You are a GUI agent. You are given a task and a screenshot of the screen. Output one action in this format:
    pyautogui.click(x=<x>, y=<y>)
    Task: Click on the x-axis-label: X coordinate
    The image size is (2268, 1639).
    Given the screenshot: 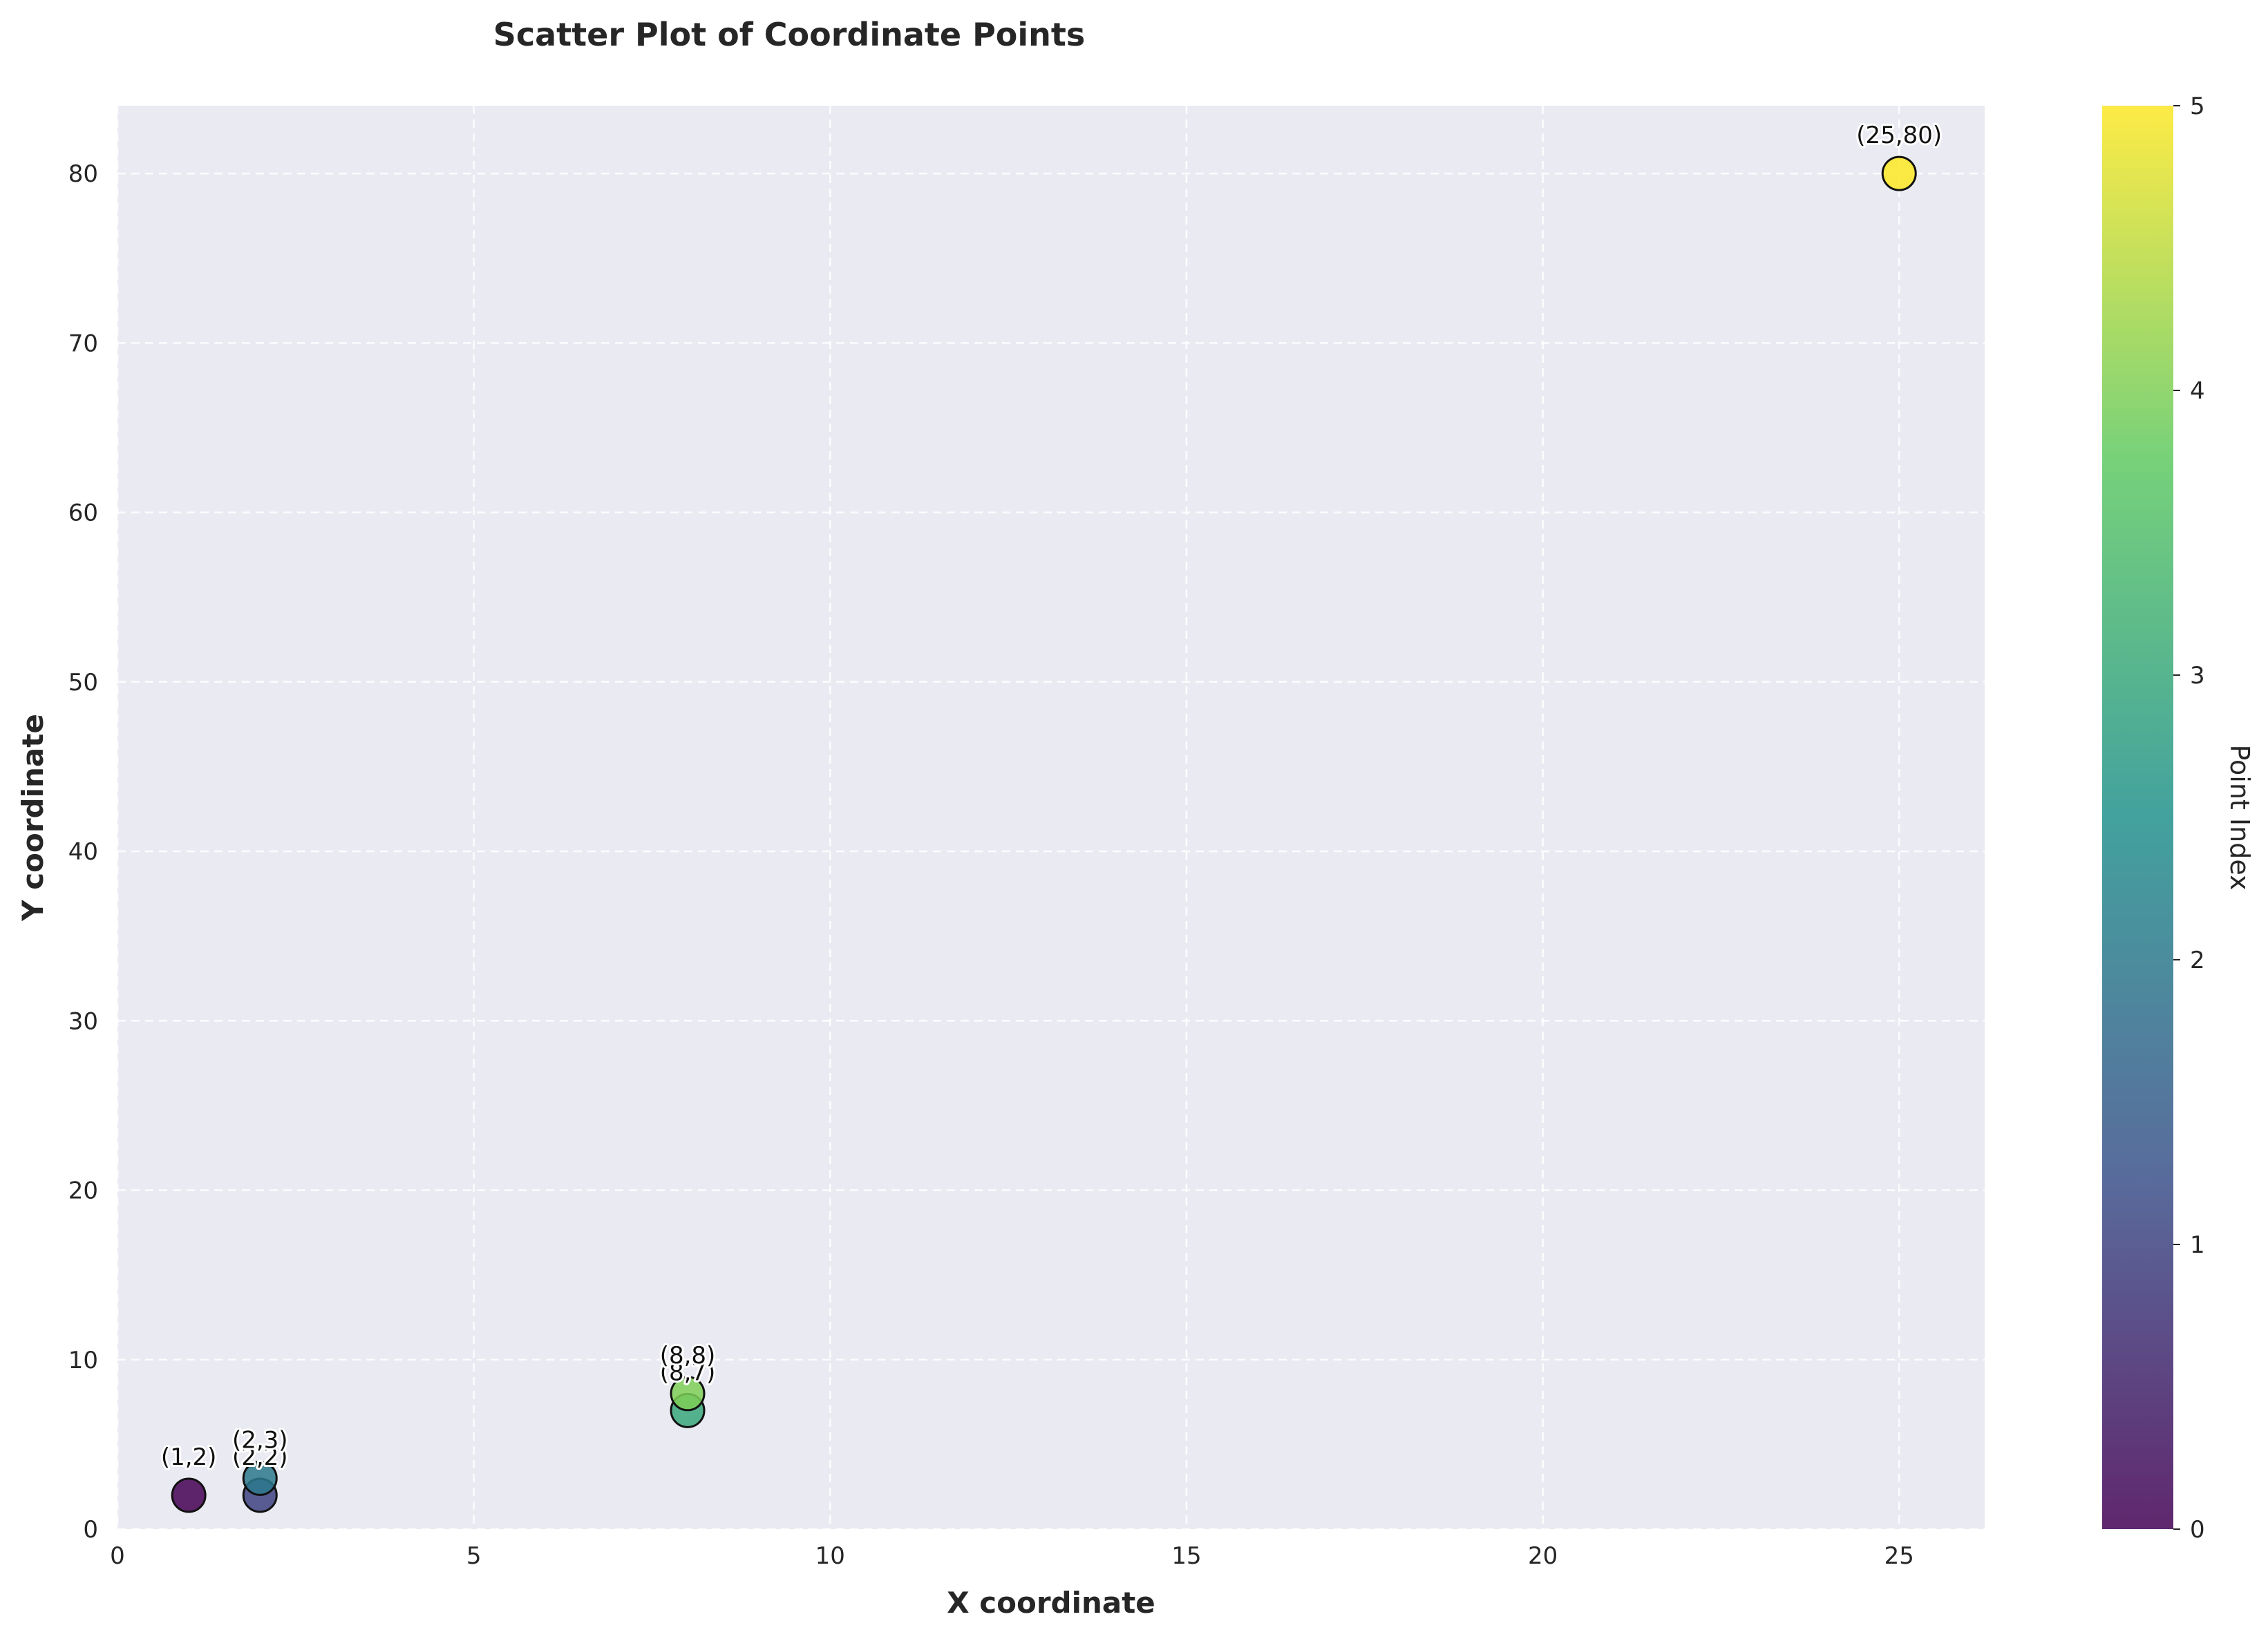 What is the action you would take?
    pyautogui.click(x=1051, y=1603)
    